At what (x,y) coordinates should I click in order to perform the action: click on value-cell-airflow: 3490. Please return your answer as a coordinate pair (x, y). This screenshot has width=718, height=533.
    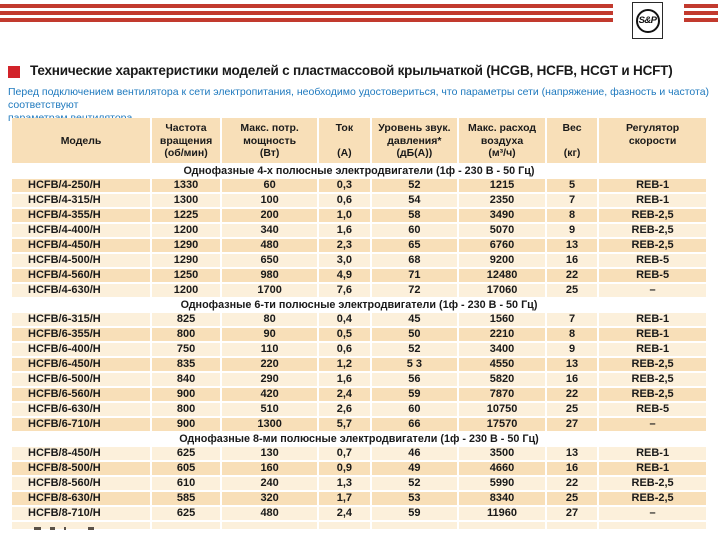
    Looking at the image, I should click on (502, 215).